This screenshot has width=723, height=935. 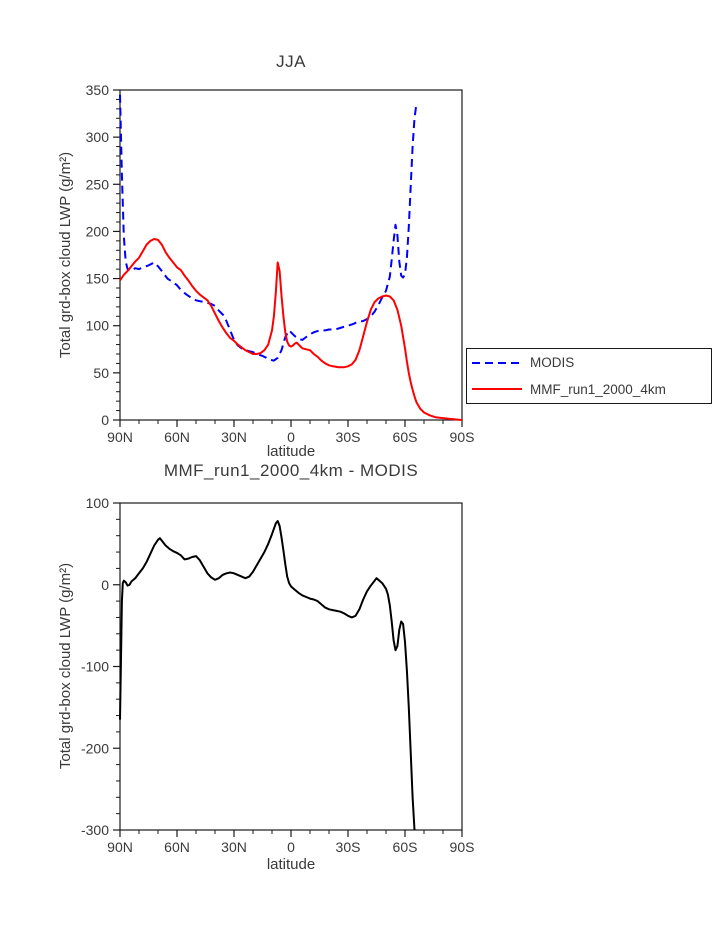 What do you see at coordinates (291, 61) in the screenshot?
I see `top-chart-title: JJA` at bounding box center [291, 61].